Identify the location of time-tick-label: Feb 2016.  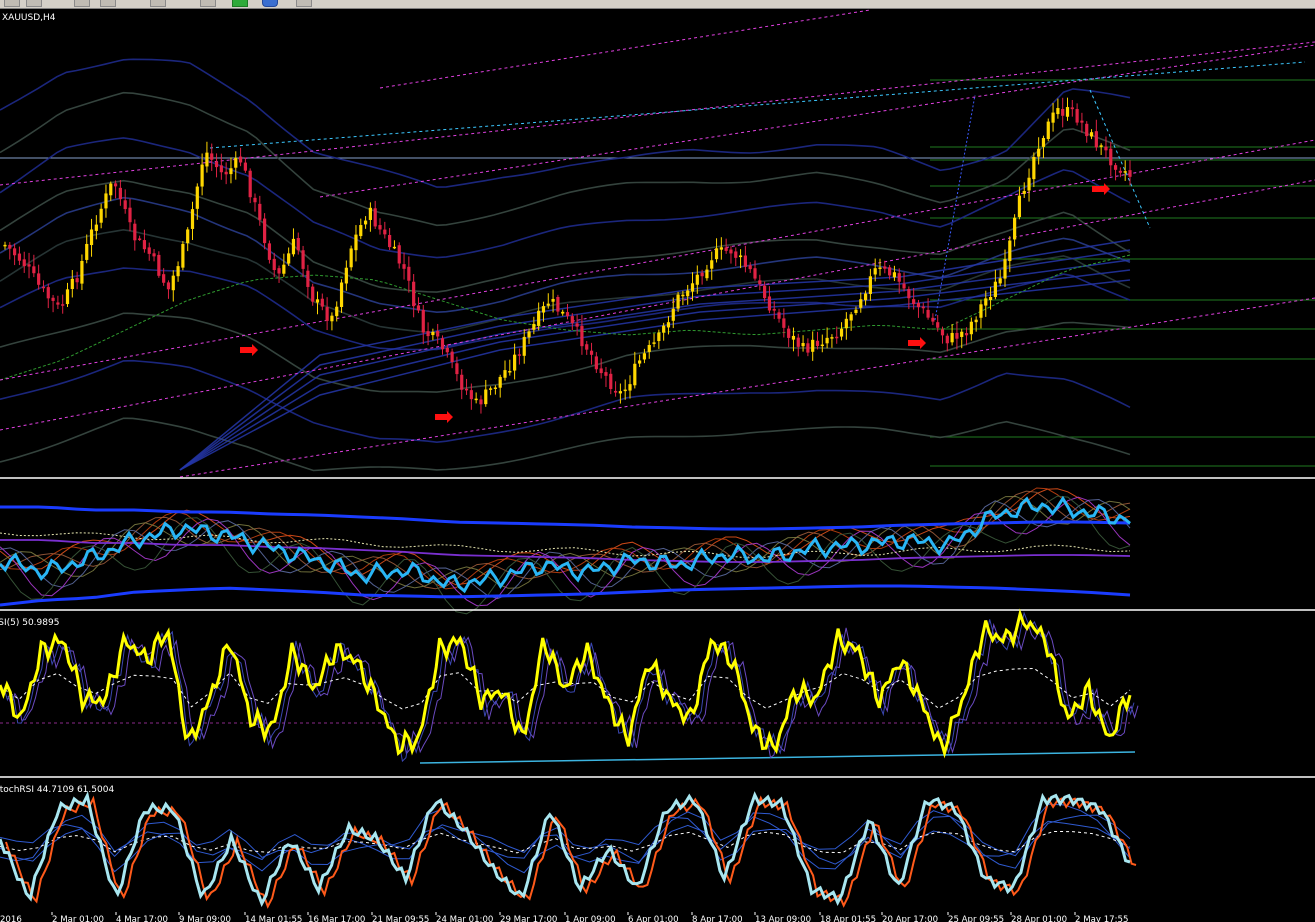
(11, 918).